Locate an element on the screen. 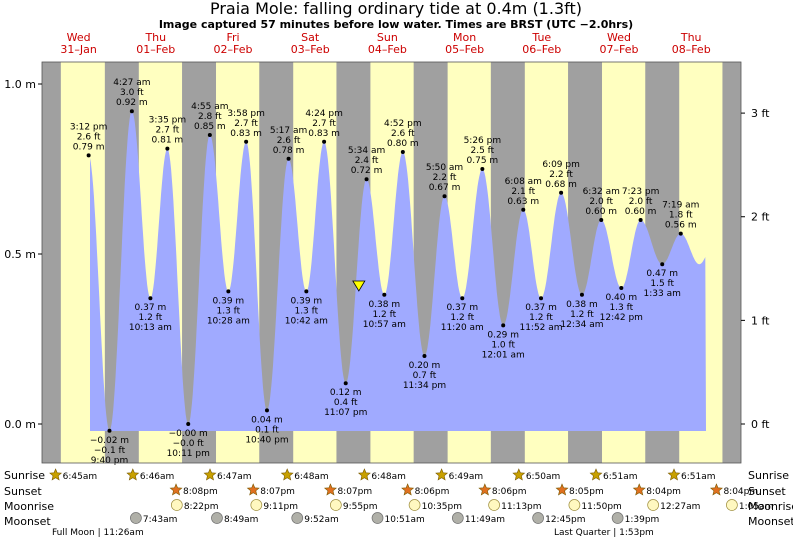  extreme-ft-label: 1.5 ft is located at coordinates (662, 284).